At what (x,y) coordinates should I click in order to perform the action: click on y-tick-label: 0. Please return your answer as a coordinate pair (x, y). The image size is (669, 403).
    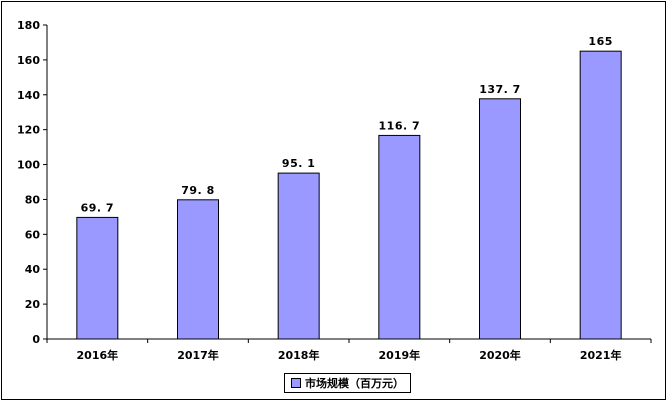
    Looking at the image, I should click on (36, 339).